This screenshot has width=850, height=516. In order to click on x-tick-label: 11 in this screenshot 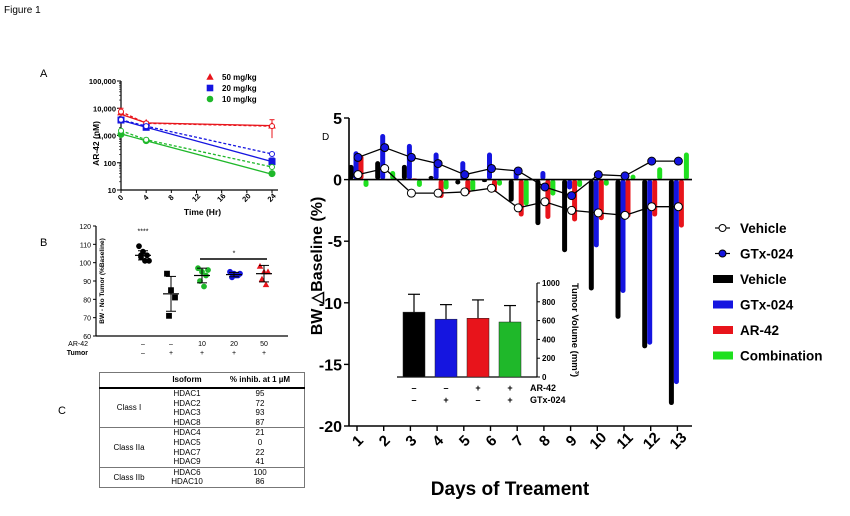, I will do `click(624, 440)`.